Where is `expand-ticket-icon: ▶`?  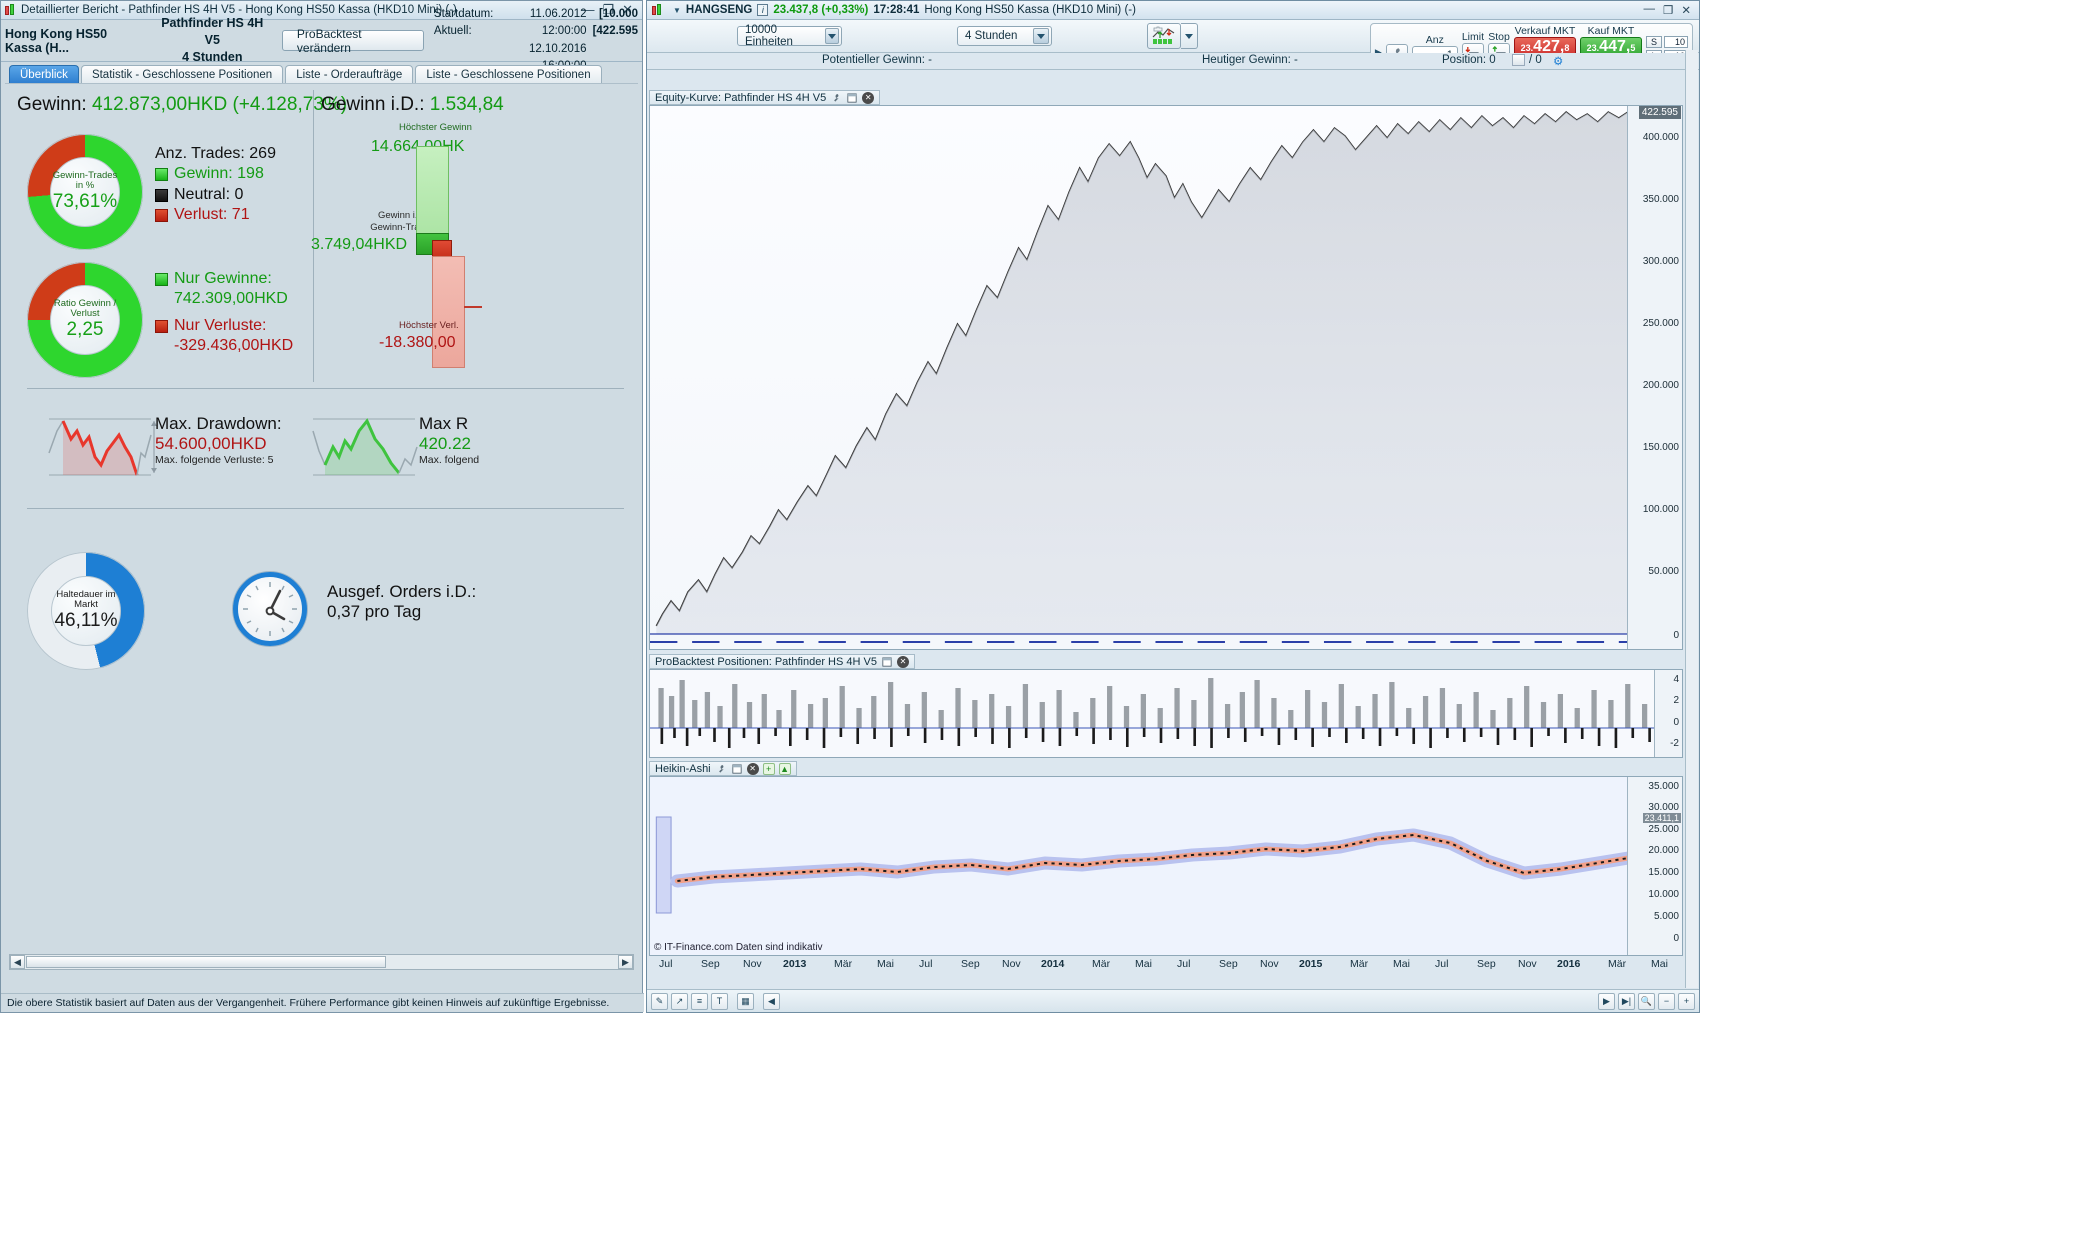 expand-ticket-icon: ▶ is located at coordinates (1378, 52).